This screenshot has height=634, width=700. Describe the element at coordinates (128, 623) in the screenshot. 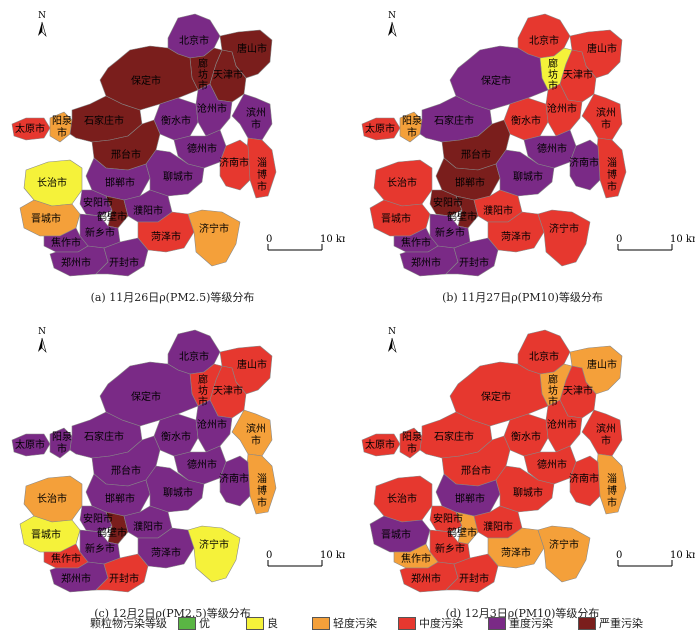

I see `legend-title: 颗粒物污染等级` at that location.